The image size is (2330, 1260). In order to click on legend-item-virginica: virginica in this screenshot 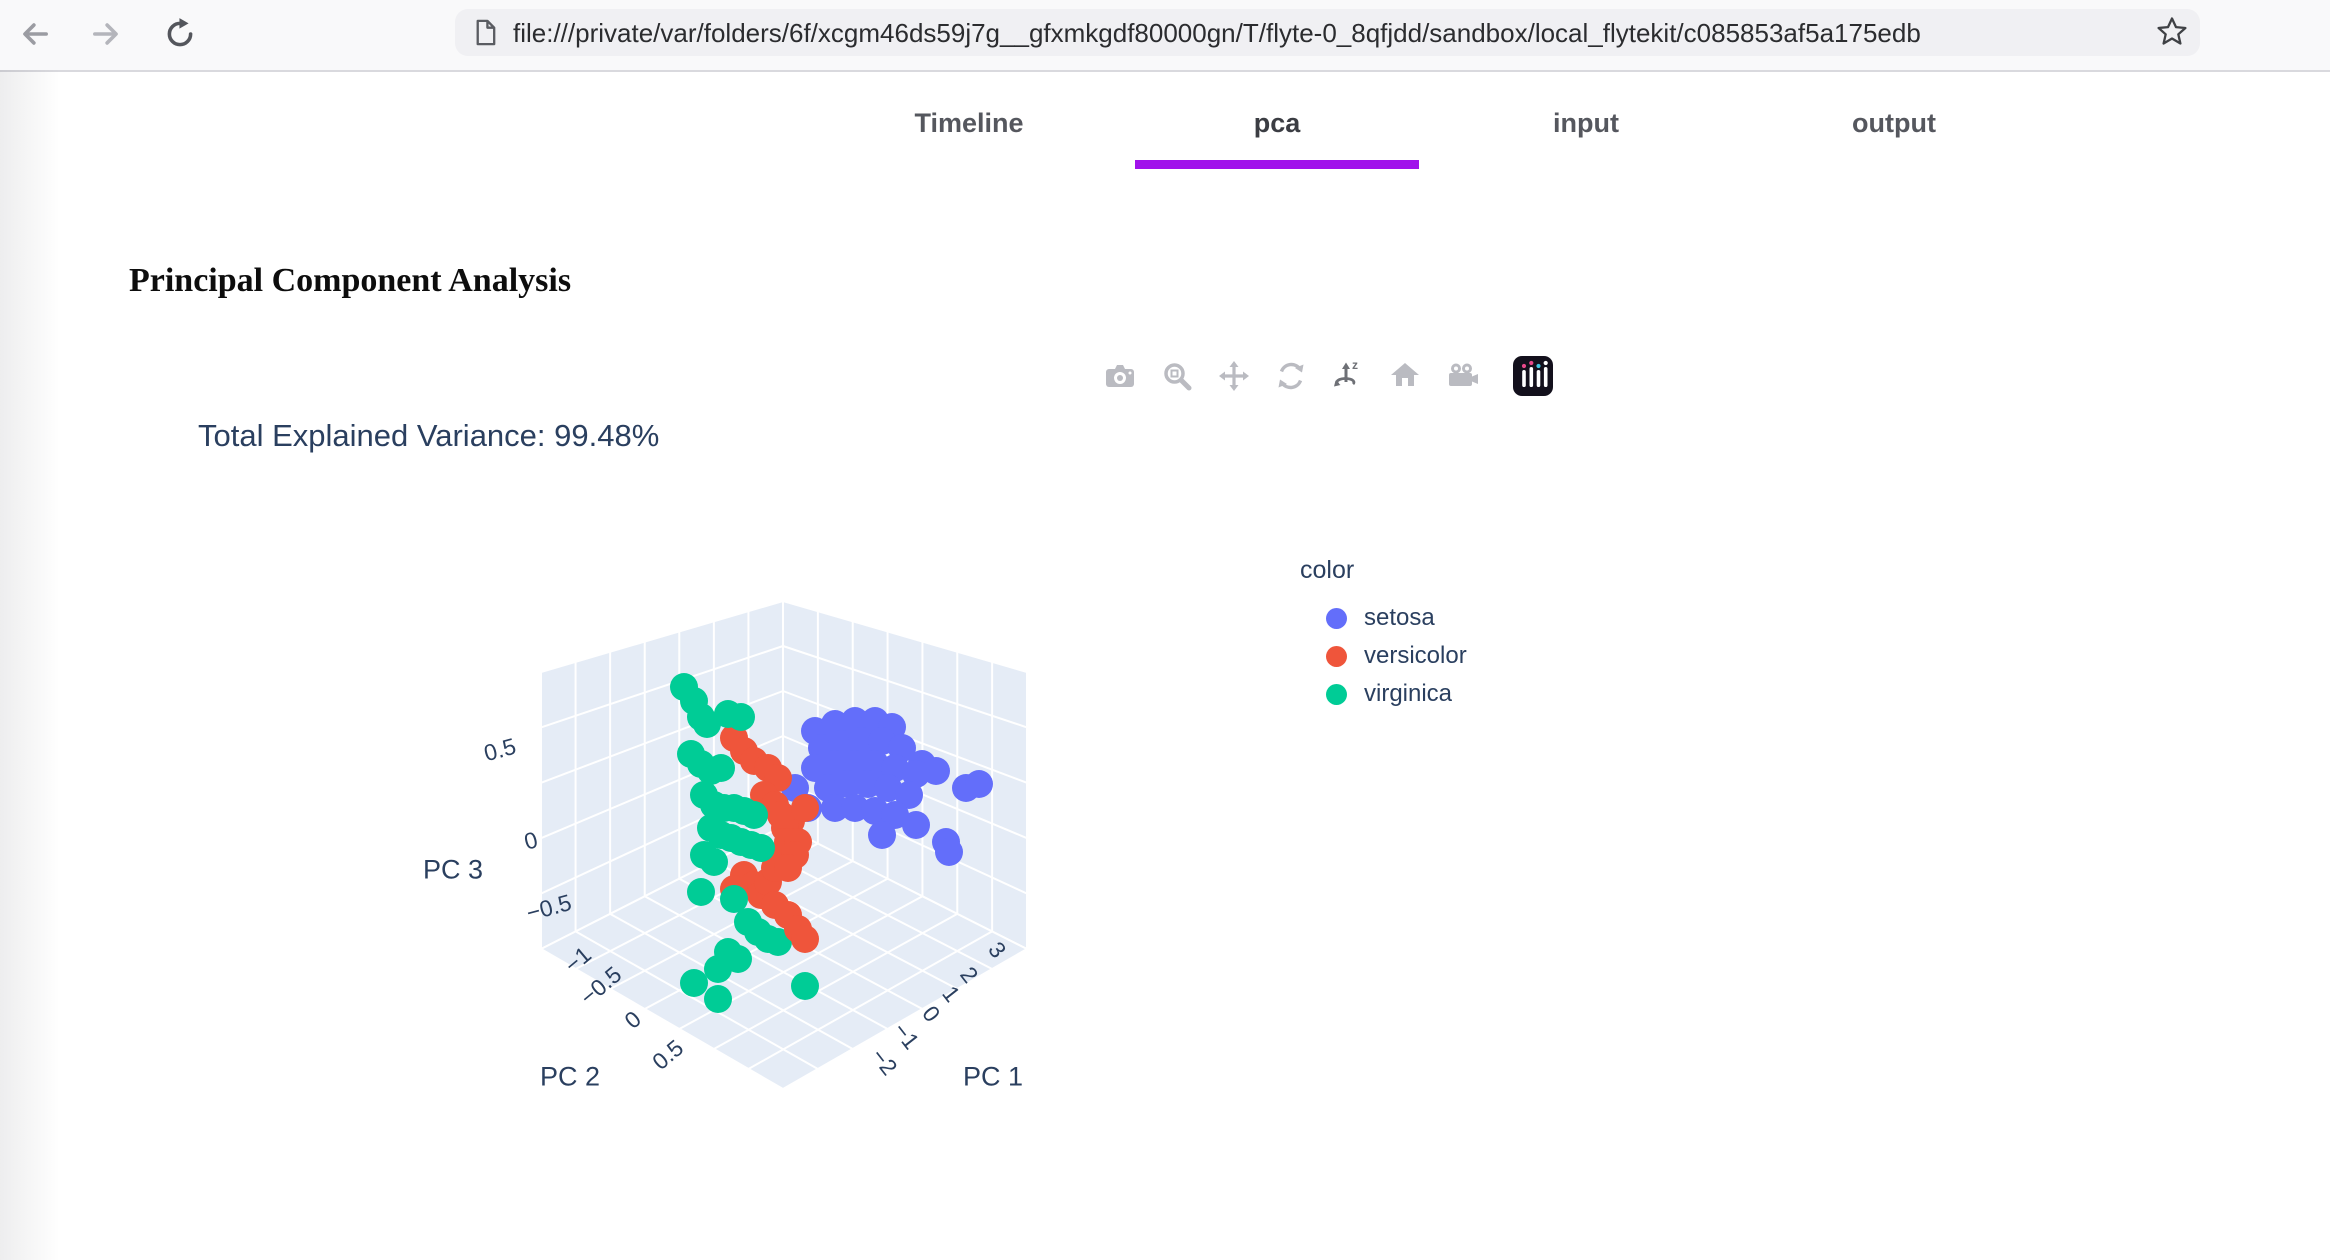, I will do `click(1396, 694)`.